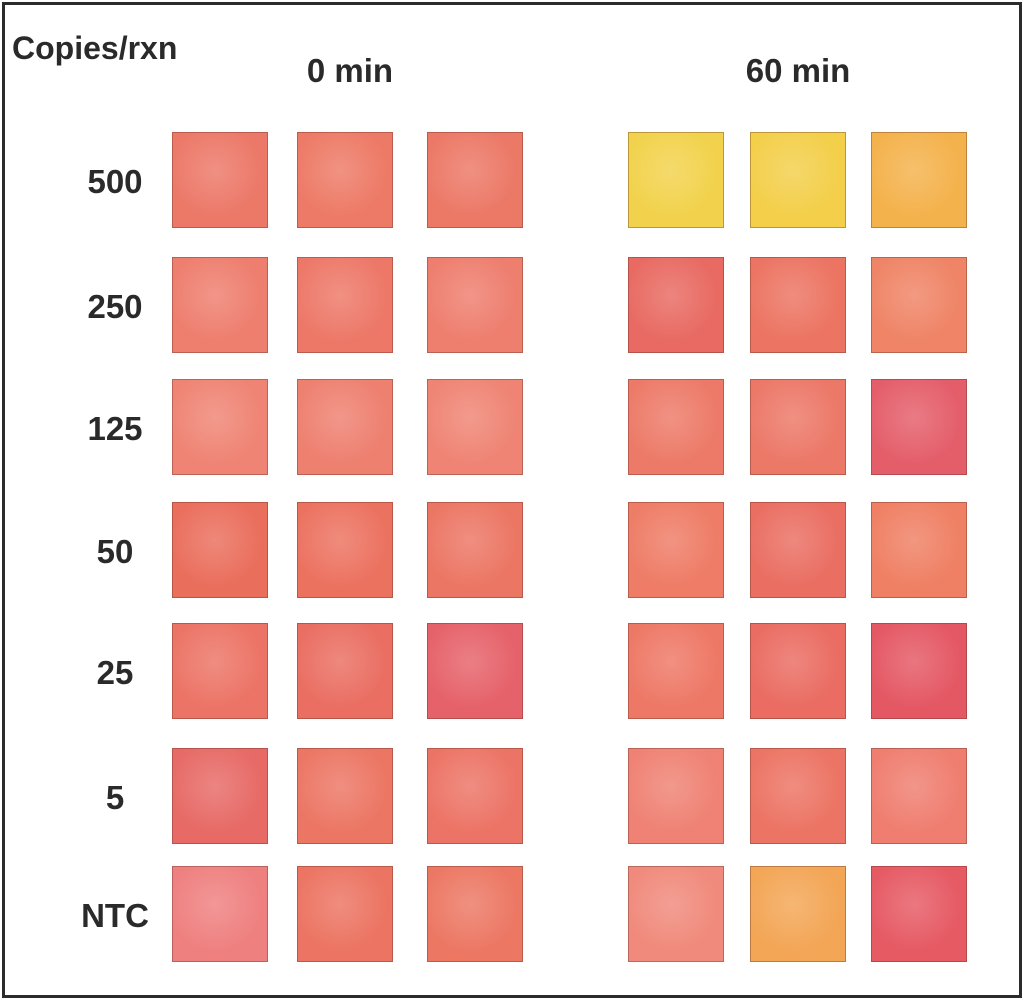 This screenshot has height=1000, width=1024. Describe the element at coordinates (115, 797) in the screenshot. I see `row-label-5: 5` at that location.